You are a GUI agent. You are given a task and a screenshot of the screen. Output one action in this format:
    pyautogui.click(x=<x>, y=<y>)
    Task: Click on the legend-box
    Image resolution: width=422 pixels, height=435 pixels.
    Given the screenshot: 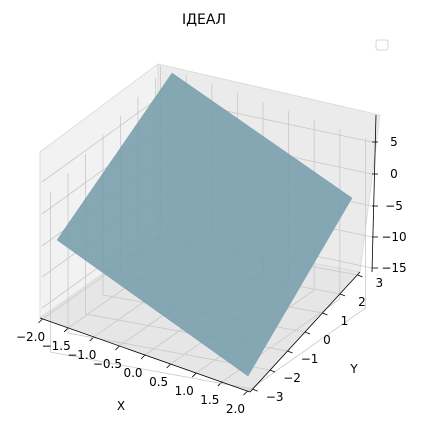 What is the action you would take?
    pyautogui.click(x=382, y=45)
    